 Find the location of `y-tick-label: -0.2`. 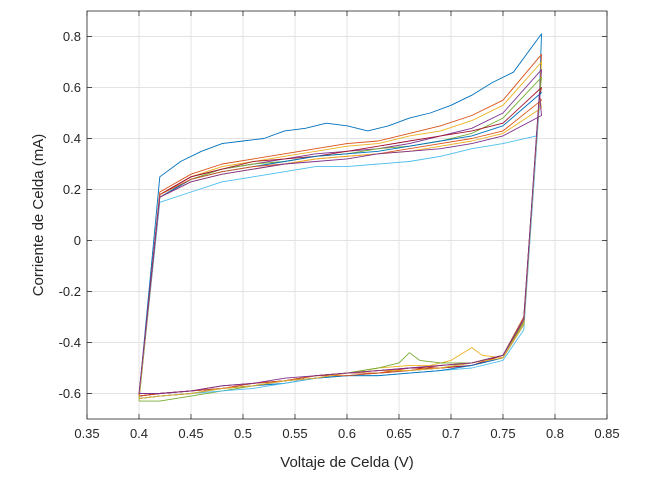

y-tick-label: -0.2 is located at coordinates (70, 291).